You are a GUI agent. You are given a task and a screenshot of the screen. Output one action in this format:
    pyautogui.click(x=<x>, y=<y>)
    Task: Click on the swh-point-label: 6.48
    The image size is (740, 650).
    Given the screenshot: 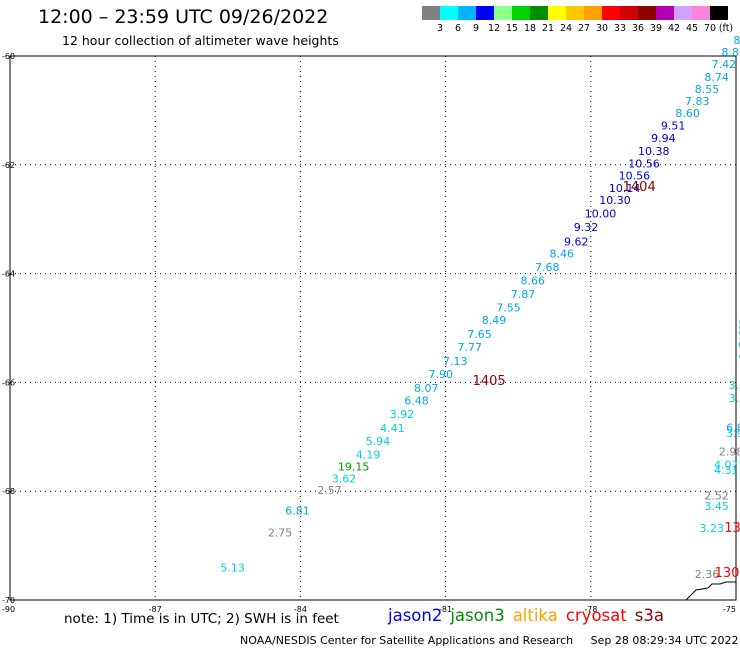 What is the action you would take?
    pyautogui.click(x=416, y=401)
    